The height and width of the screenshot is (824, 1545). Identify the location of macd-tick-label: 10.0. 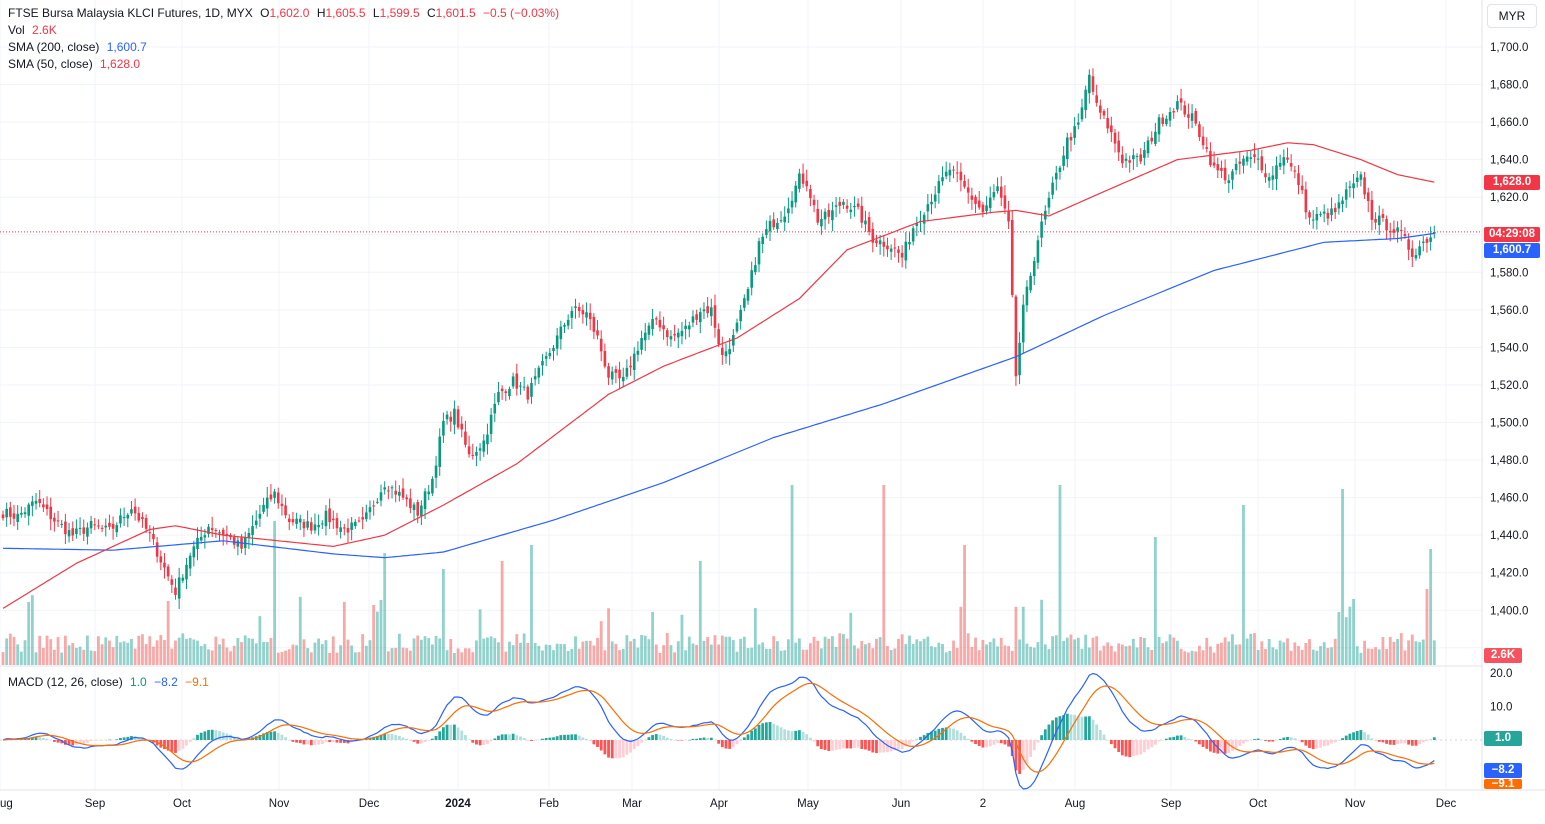
(1501, 708).